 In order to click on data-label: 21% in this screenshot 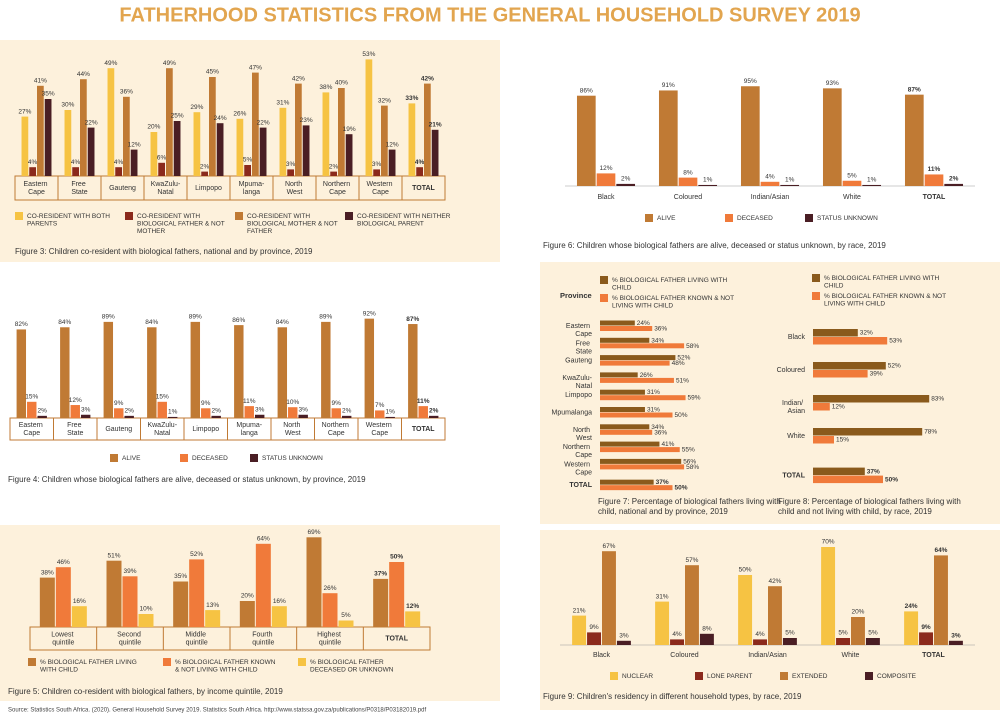, I will do `click(435, 125)`.